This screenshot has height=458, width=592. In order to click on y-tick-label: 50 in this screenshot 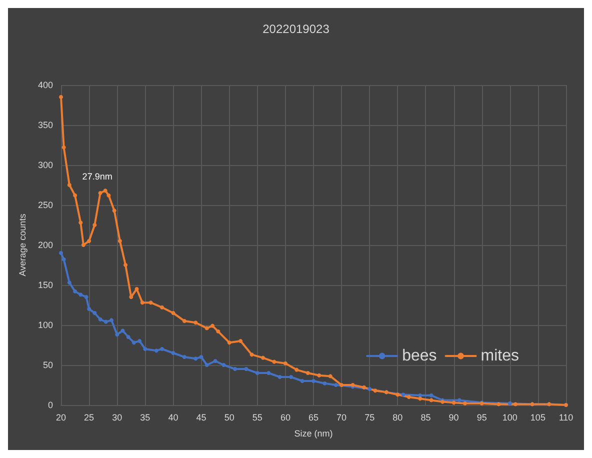, I will do `click(47, 365)`.